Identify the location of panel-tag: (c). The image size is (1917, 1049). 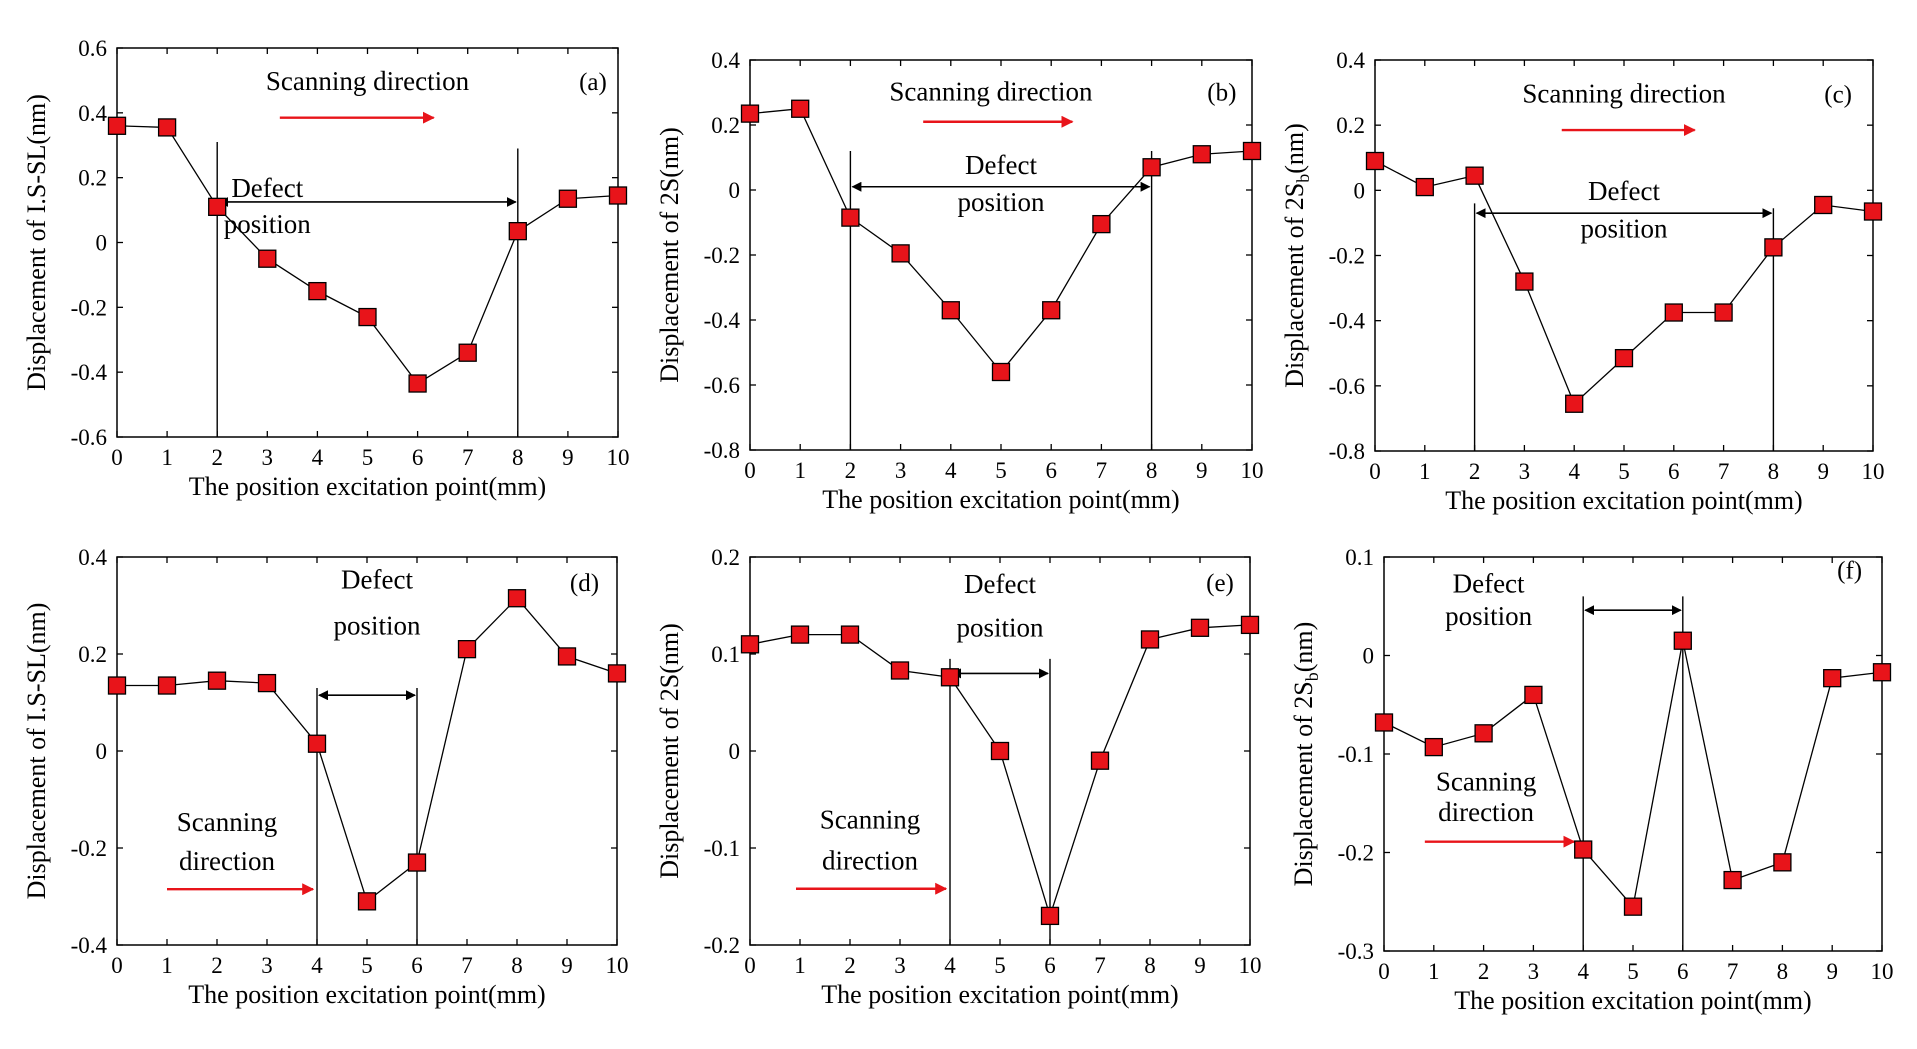
(1838, 94).